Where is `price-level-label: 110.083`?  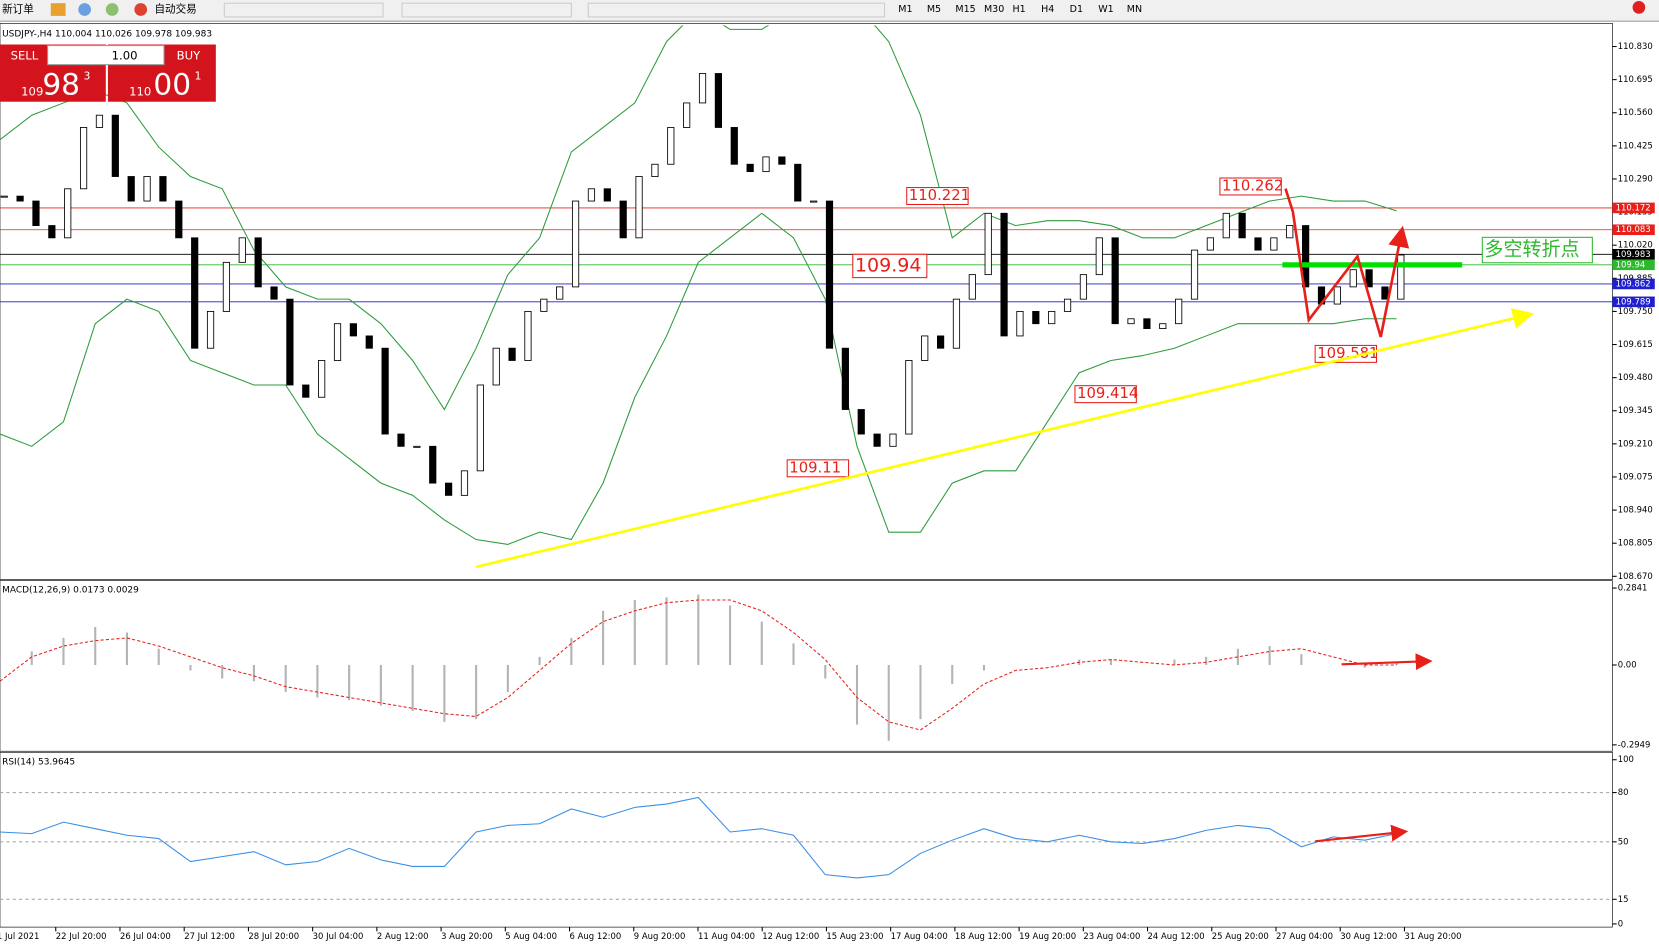
price-level-label: 110.083 is located at coordinates (1633, 229).